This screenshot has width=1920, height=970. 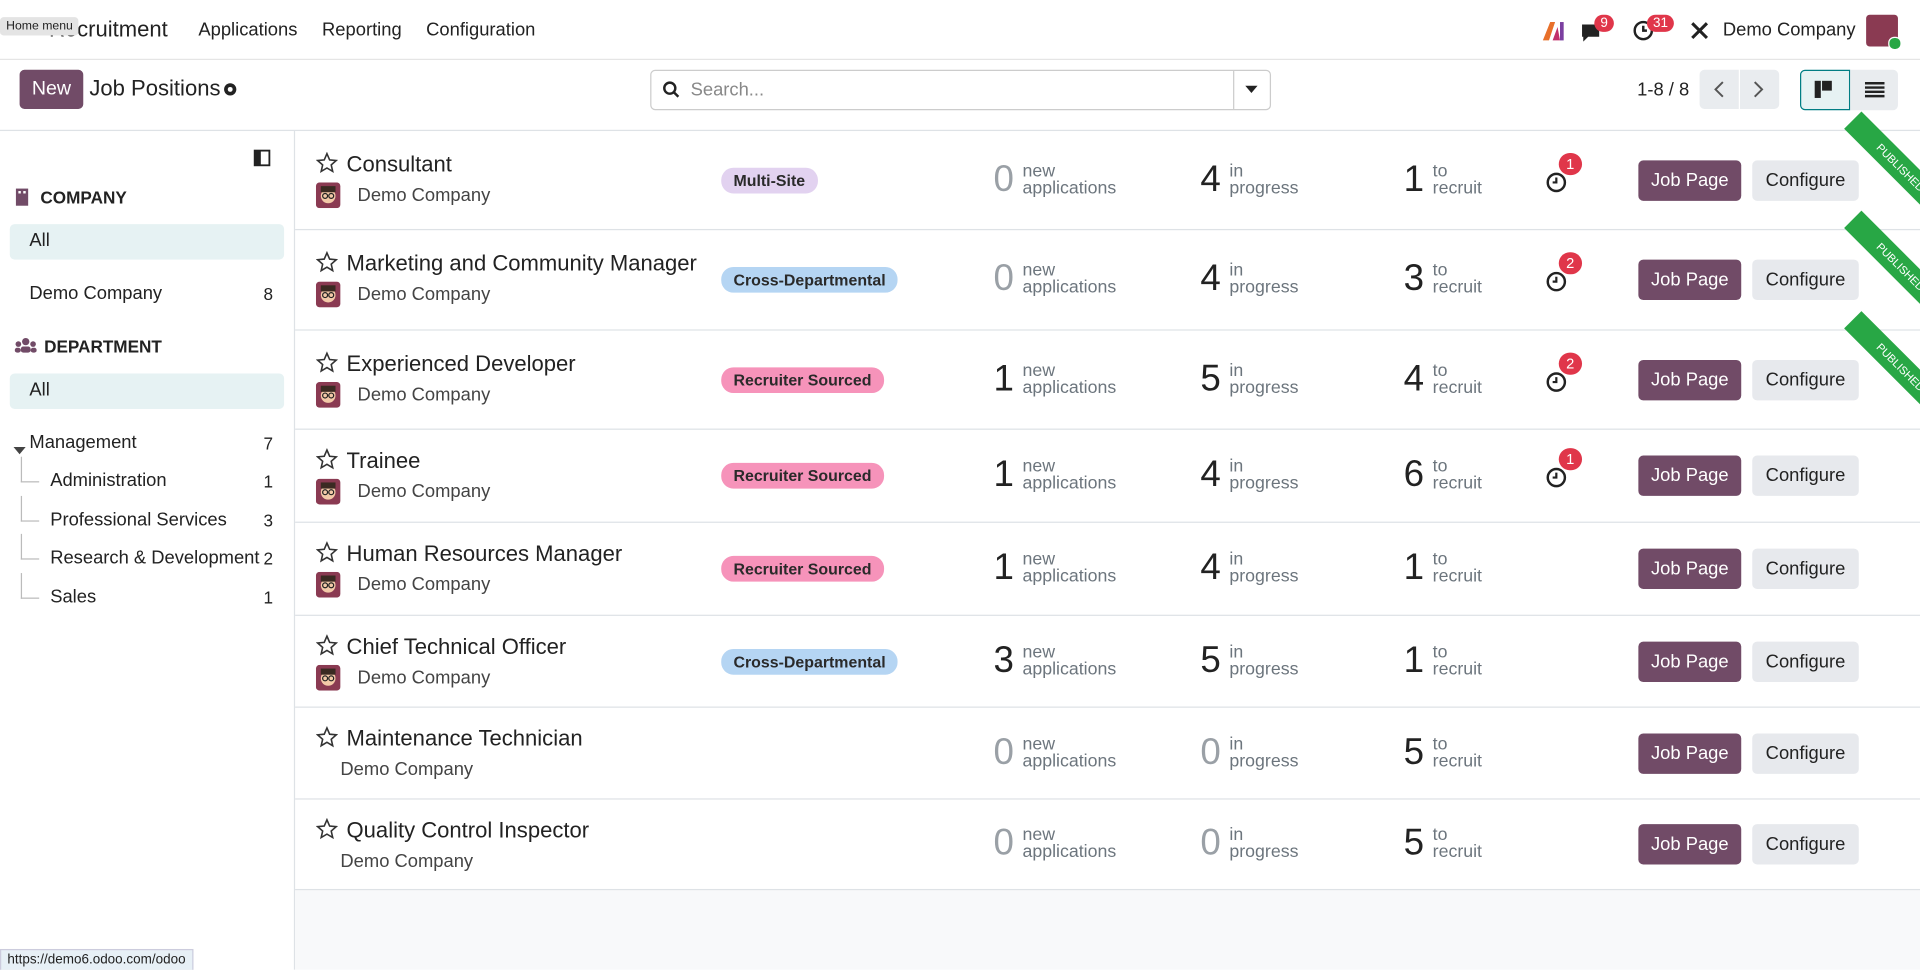 What do you see at coordinates (521, 263) in the screenshot?
I see `job-name: Marketing and Community Manager` at bounding box center [521, 263].